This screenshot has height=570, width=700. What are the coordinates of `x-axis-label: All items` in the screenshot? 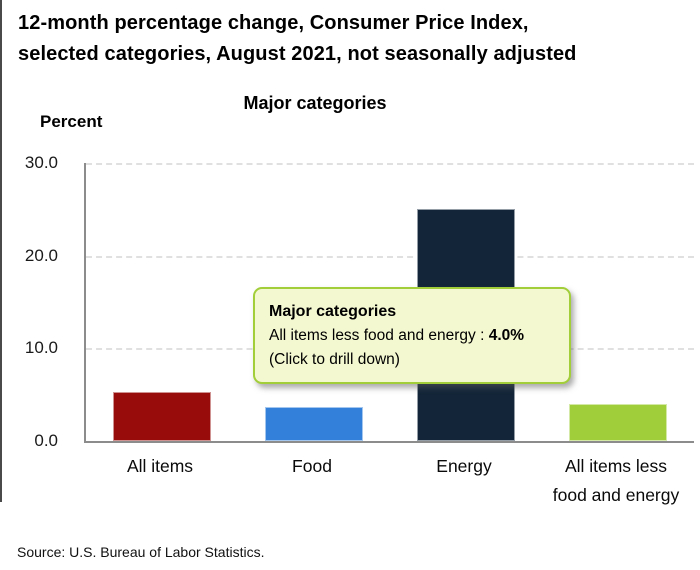 It's located at (160, 466).